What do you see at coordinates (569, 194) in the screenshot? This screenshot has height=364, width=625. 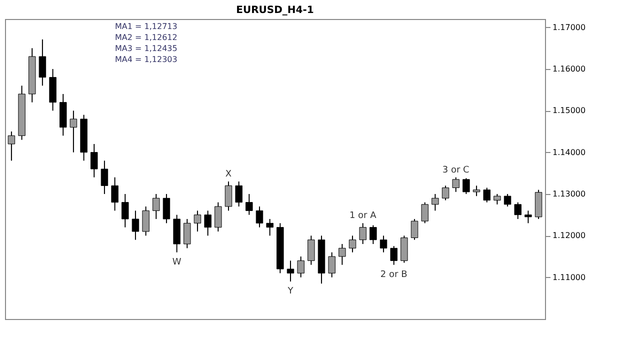 I see `y-tick-label: 1.13000` at bounding box center [569, 194].